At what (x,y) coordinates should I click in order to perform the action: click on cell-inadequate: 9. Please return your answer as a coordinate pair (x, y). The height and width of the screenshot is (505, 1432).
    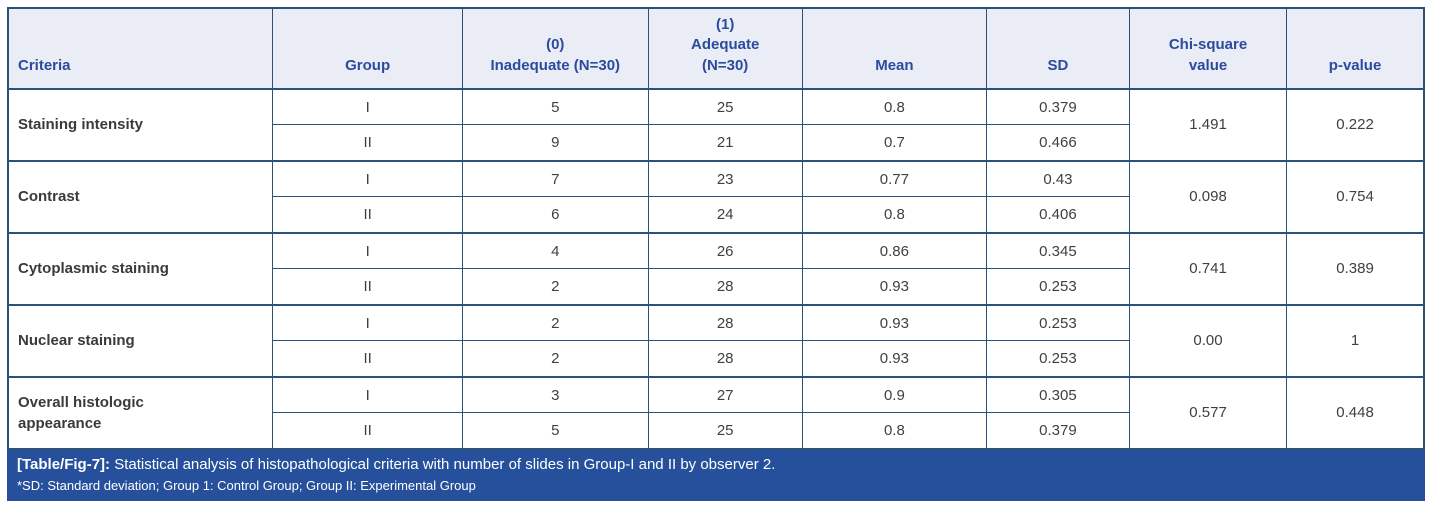
    Looking at the image, I should click on (555, 143).